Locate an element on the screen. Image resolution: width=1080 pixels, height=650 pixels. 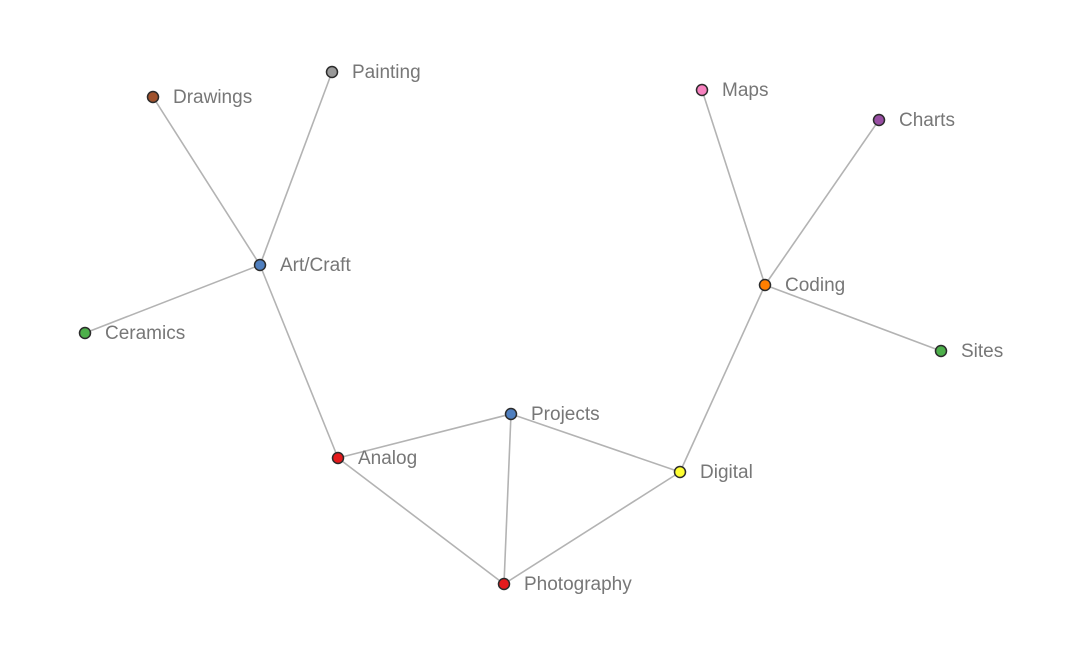
node-painting: Painting is located at coordinates (373, 72).